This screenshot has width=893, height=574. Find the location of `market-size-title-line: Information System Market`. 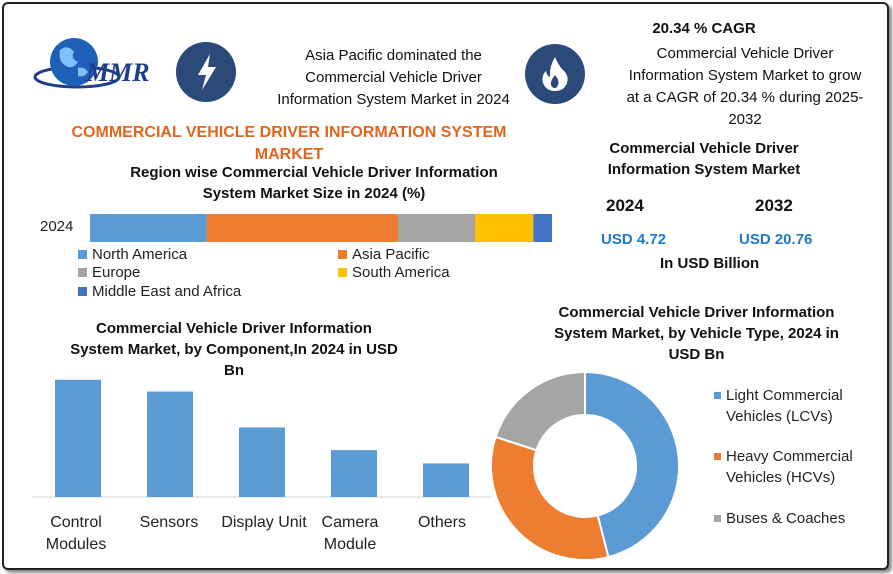

market-size-title-line: Information System Market is located at coordinates (704, 169).